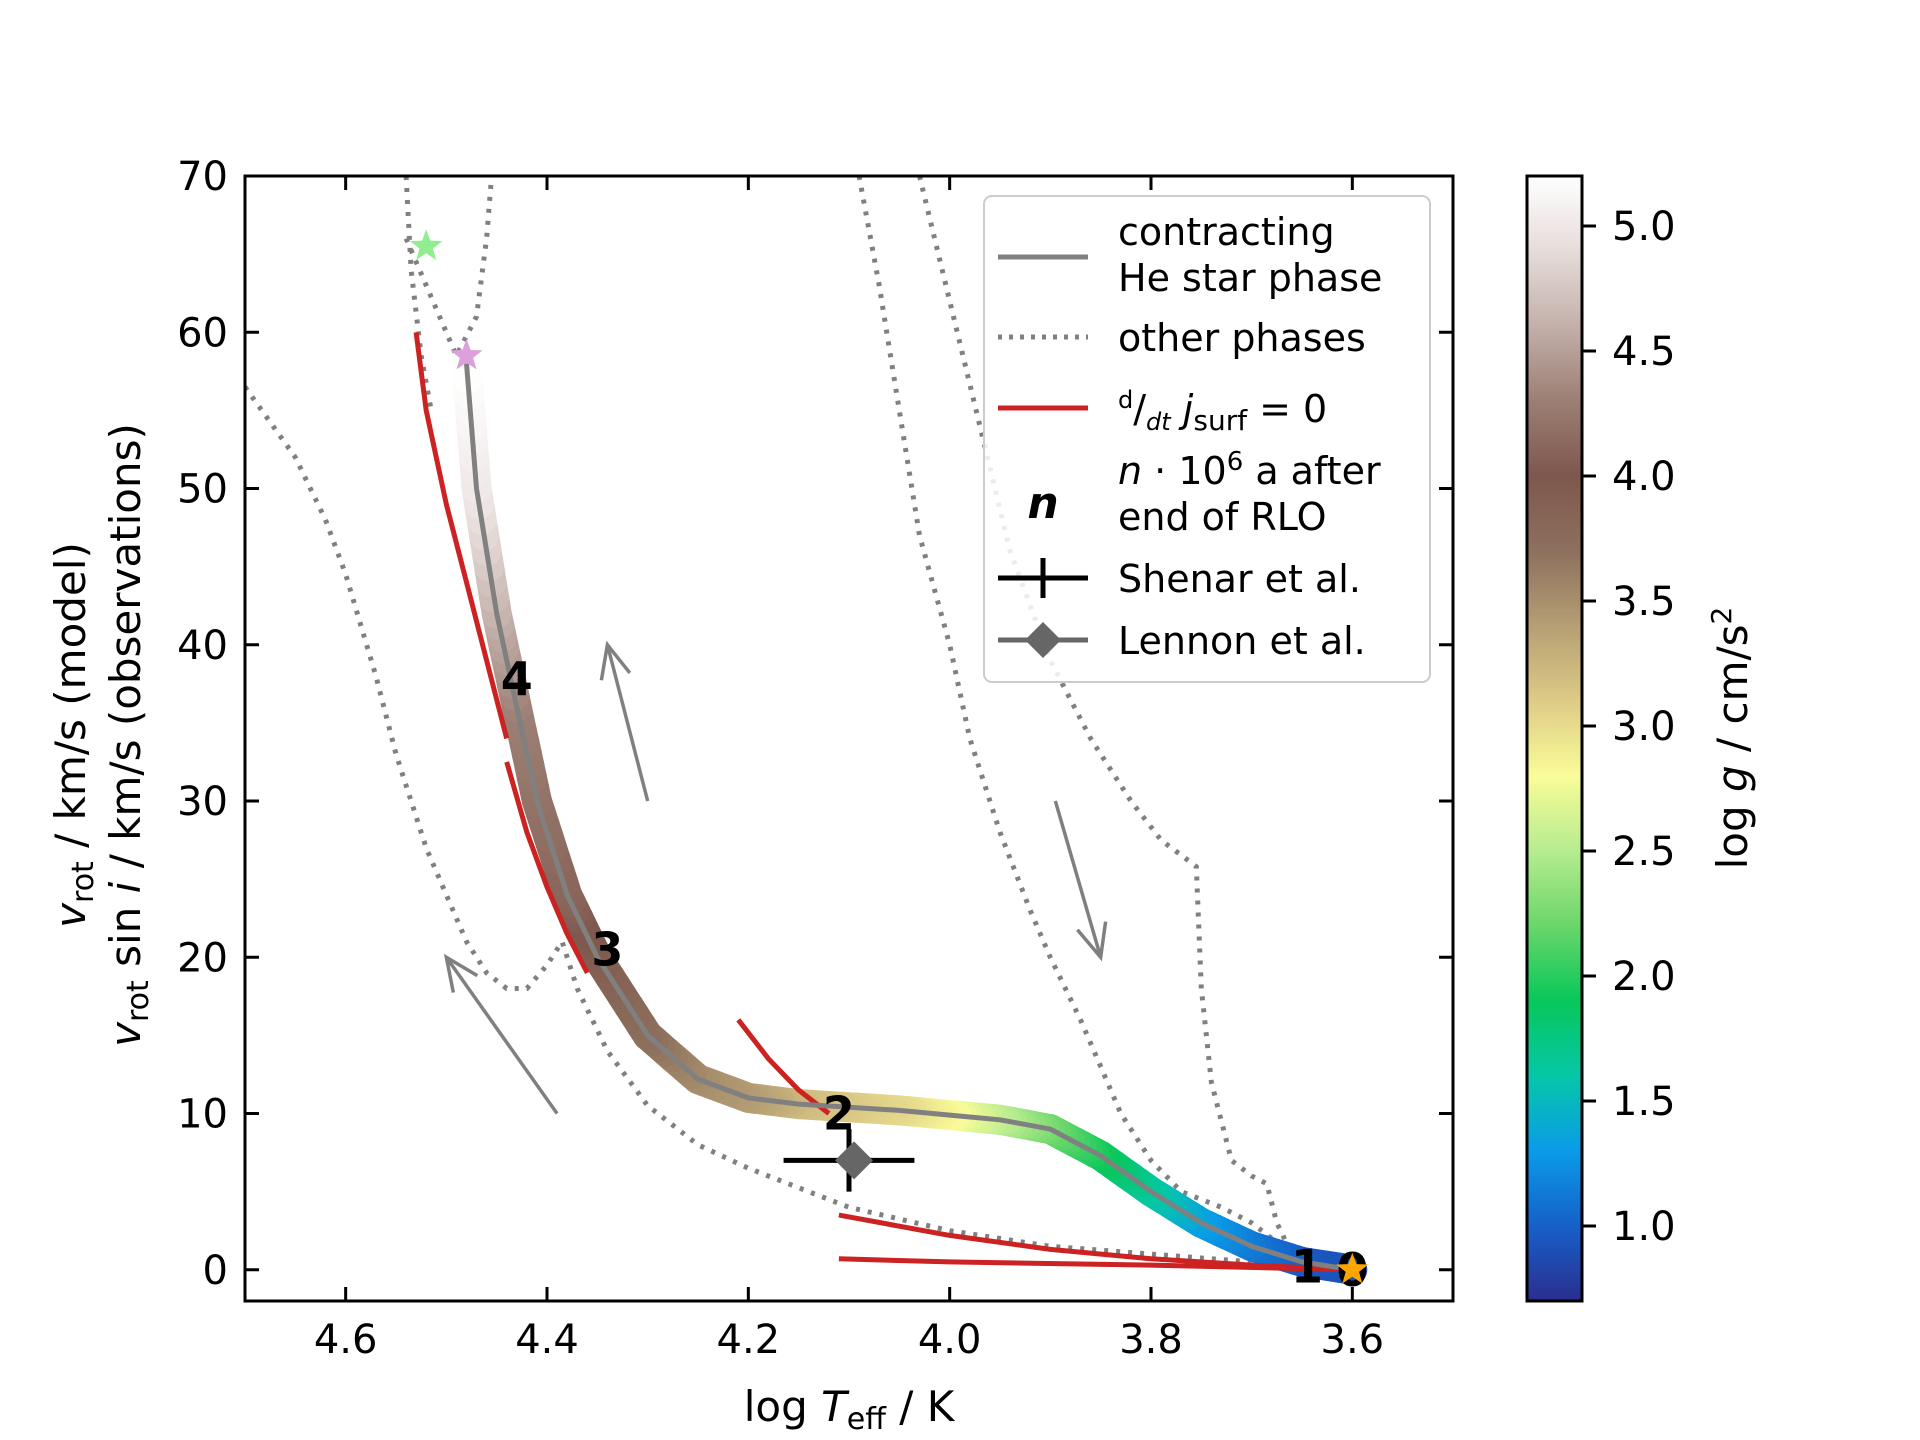  I want to click on age-marker-3: 3, so click(607, 949).